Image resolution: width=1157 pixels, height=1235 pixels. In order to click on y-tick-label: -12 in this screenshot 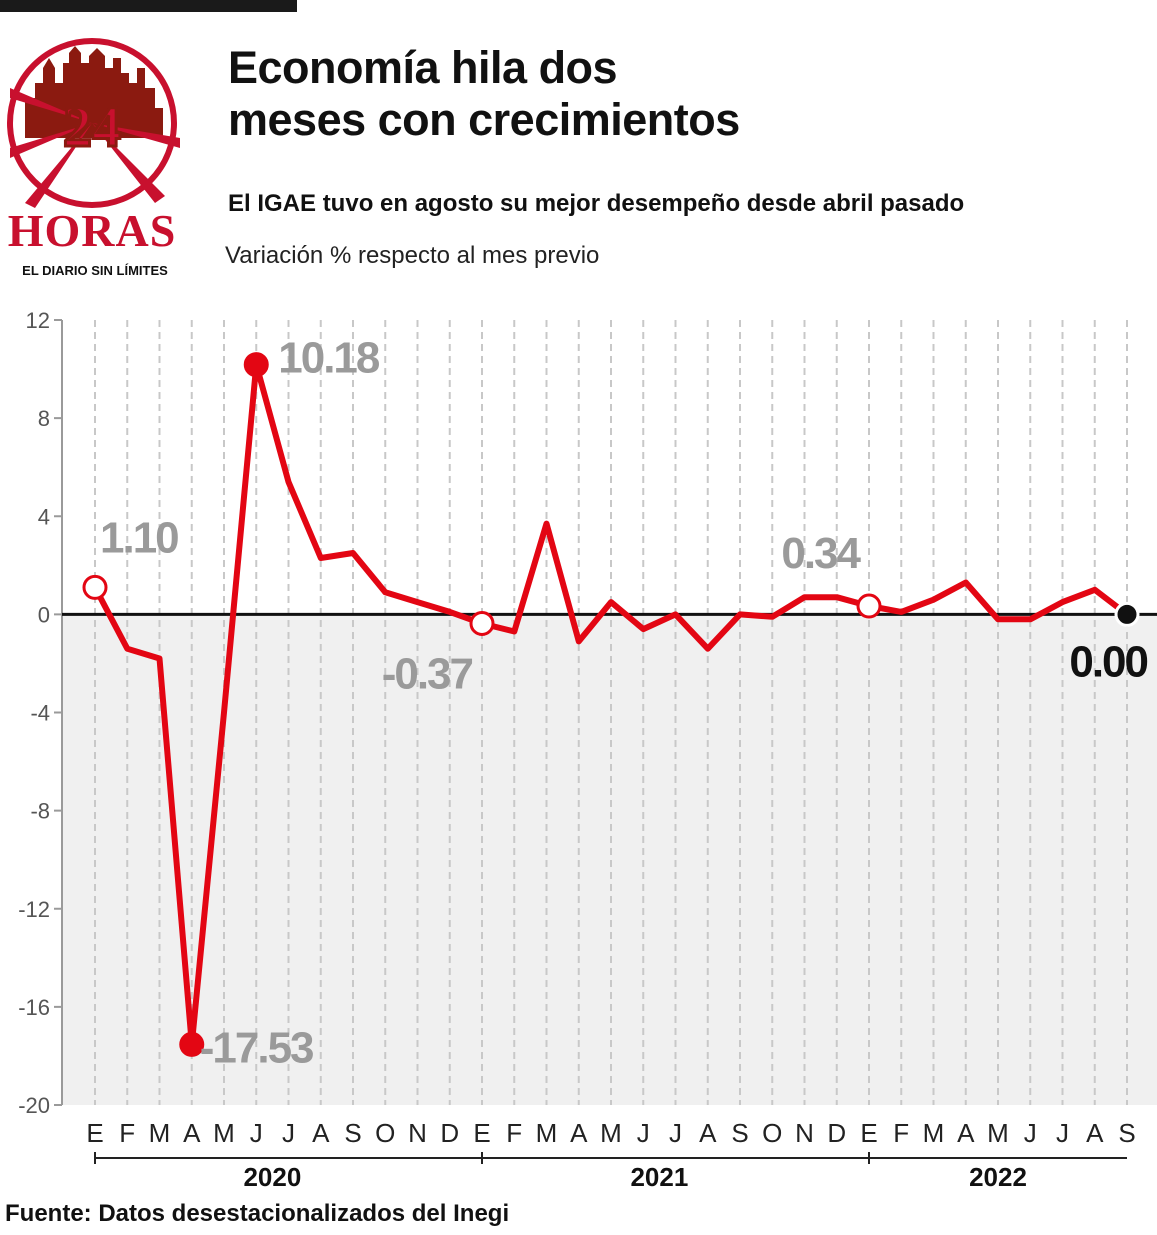, I will do `click(34, 909)`.